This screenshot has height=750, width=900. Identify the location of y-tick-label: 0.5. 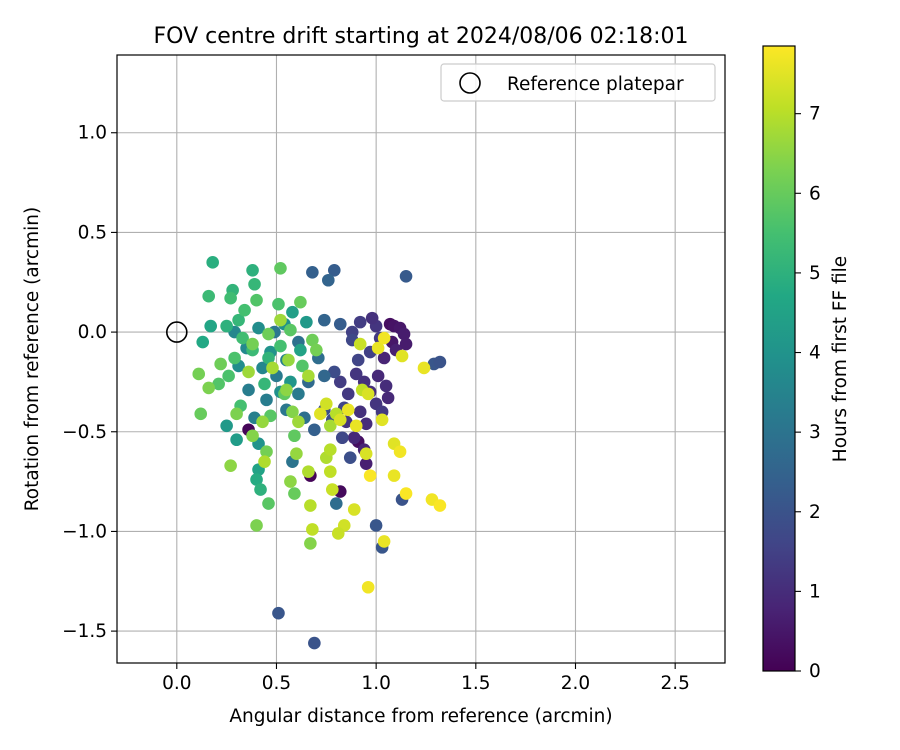
(92, 232).